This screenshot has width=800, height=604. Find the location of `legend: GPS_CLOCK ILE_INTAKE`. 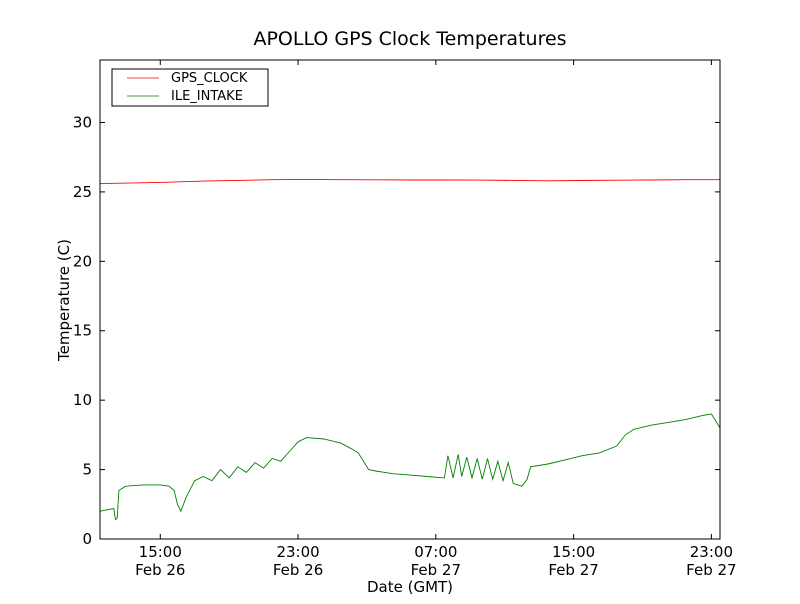

legend: GPS_CLOCK ILE_INTAKE is located at coordinates (190, 87).